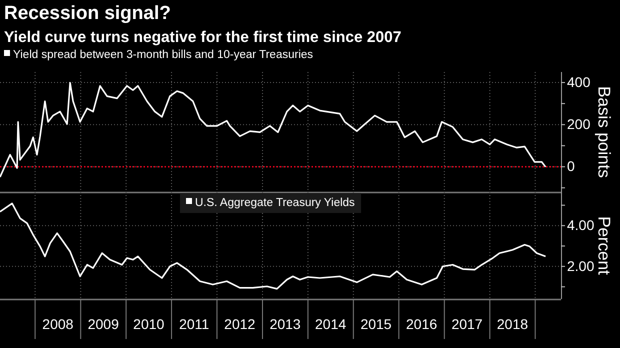  I want to click on x-tick-label: 2010, so click(149, 324).